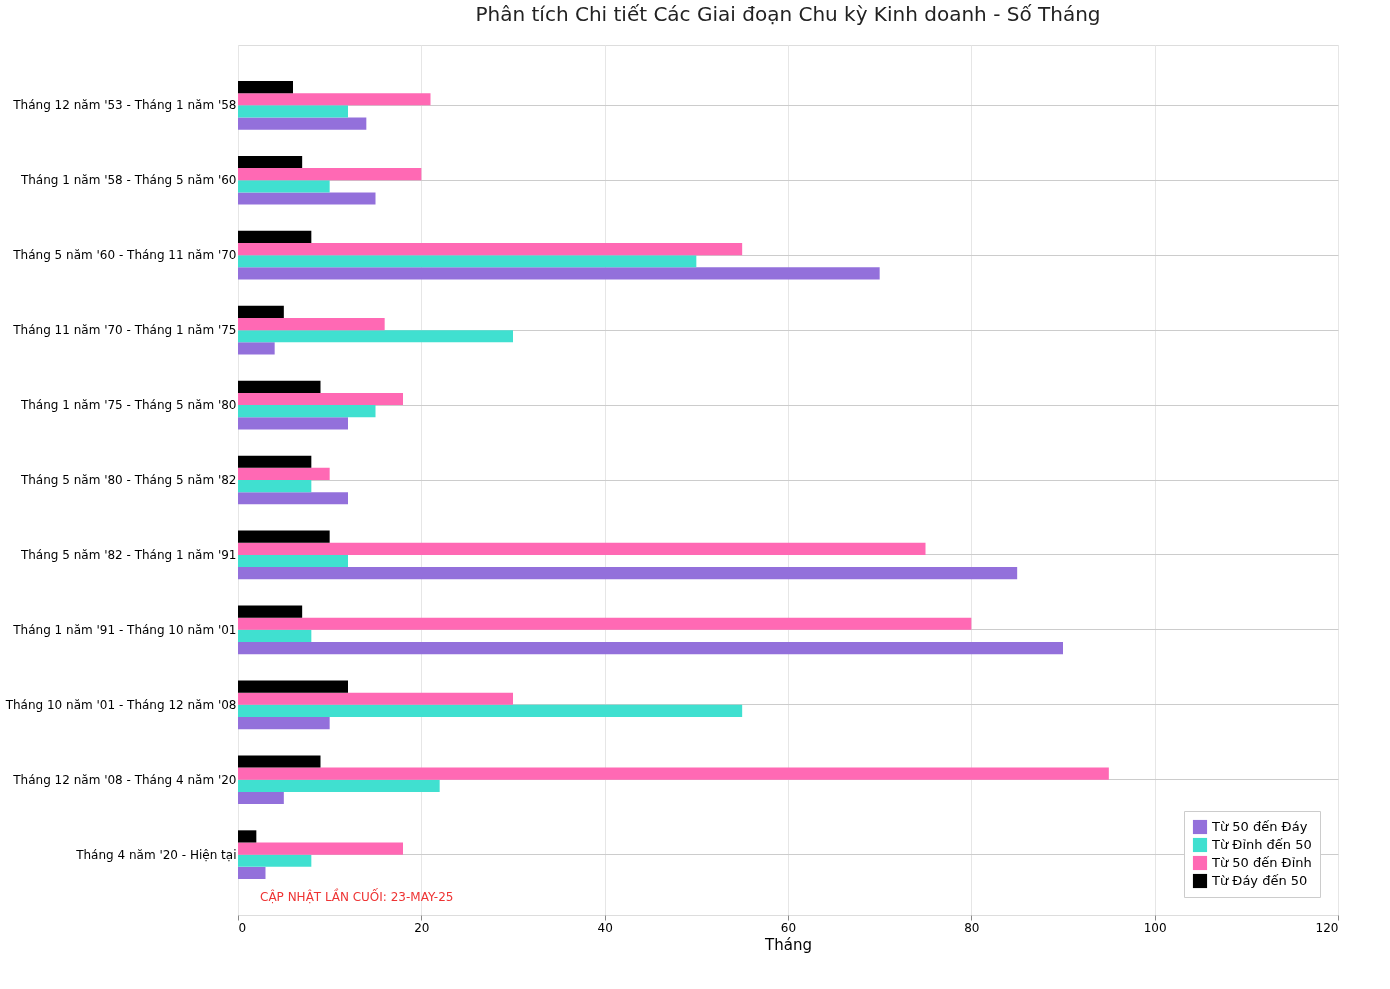  Describe the element at coordinates (1259, 826) in the screenshot. I see `legend-label: Từ 50 đến Đáy` at that location.